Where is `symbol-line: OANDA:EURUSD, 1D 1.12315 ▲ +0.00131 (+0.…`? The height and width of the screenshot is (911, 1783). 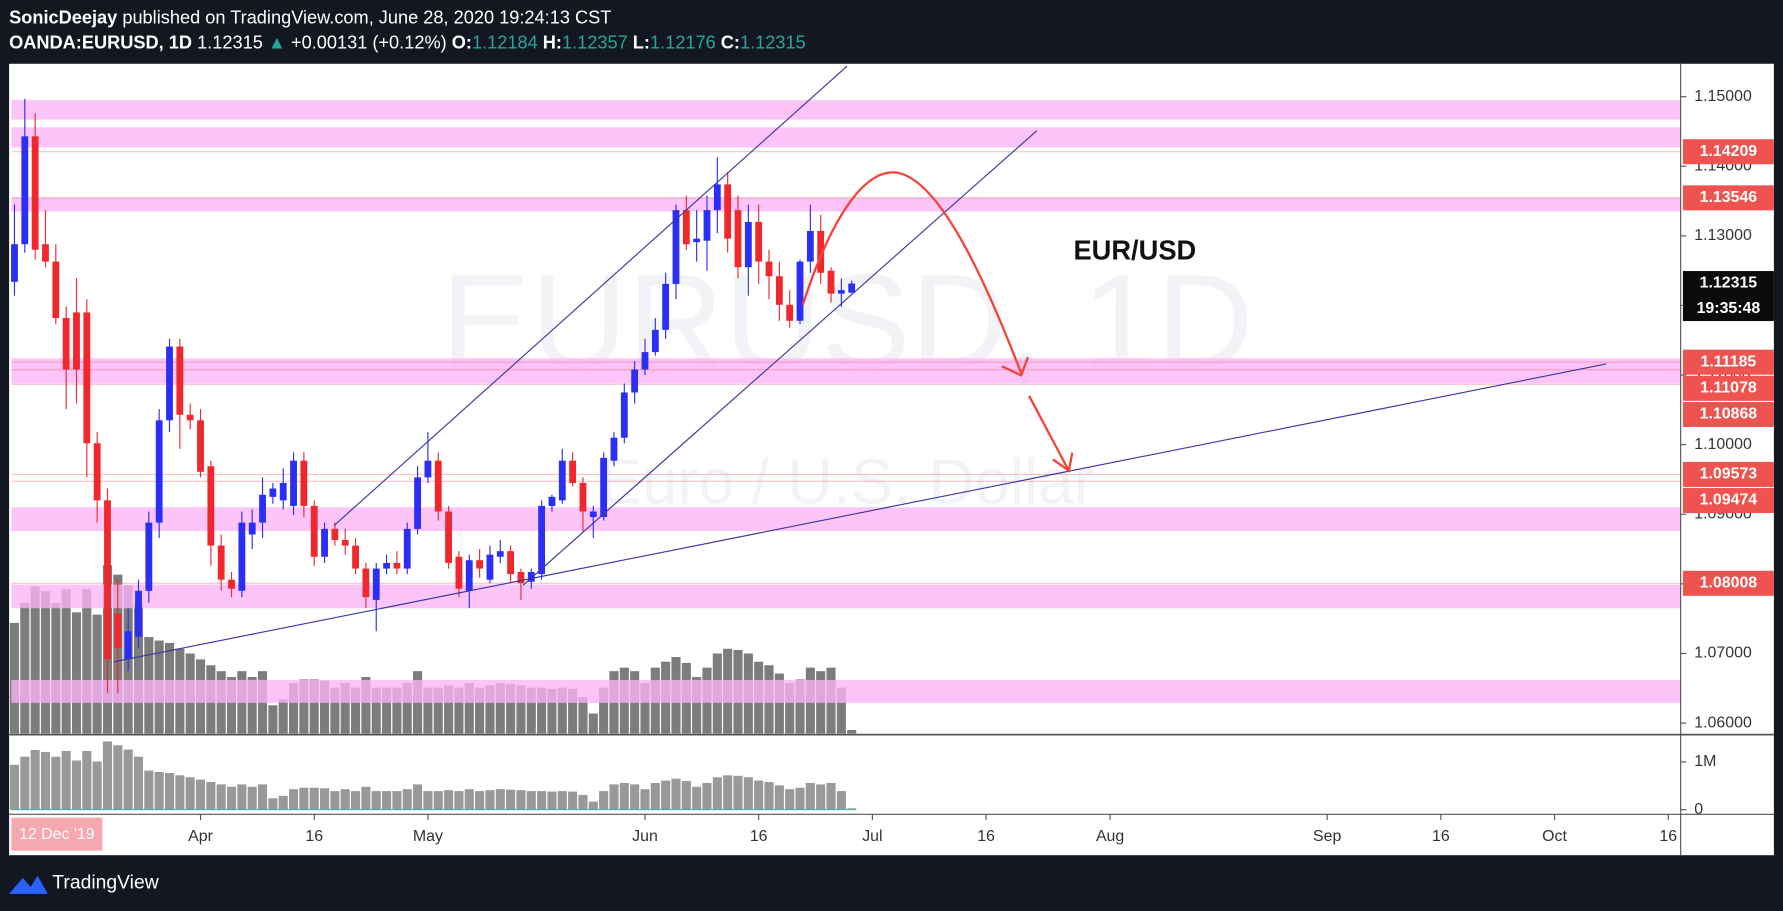 symbol-line: OANDA:EURUSD, 1D 1.12315 ▲ +0.00131 (+0.… is located at coordinates (407, 42).